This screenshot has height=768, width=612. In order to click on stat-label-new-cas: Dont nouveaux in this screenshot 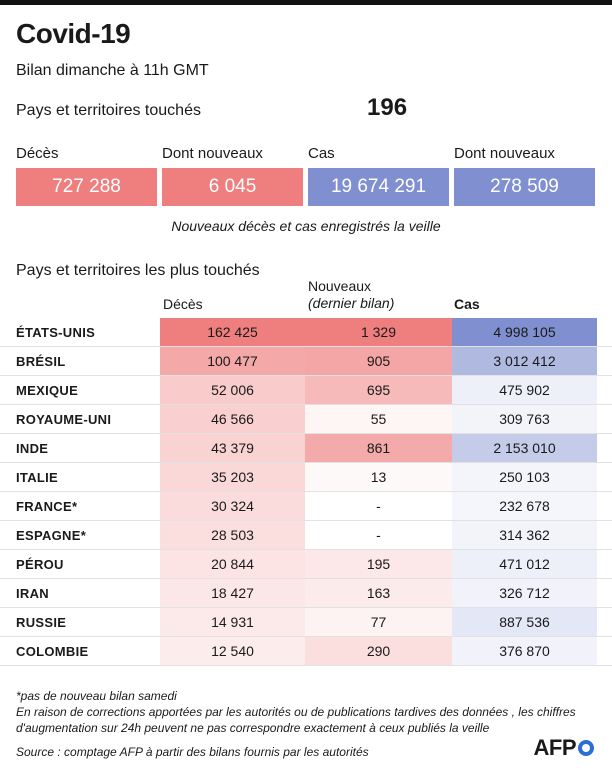, I will do `click(504, 153)`.